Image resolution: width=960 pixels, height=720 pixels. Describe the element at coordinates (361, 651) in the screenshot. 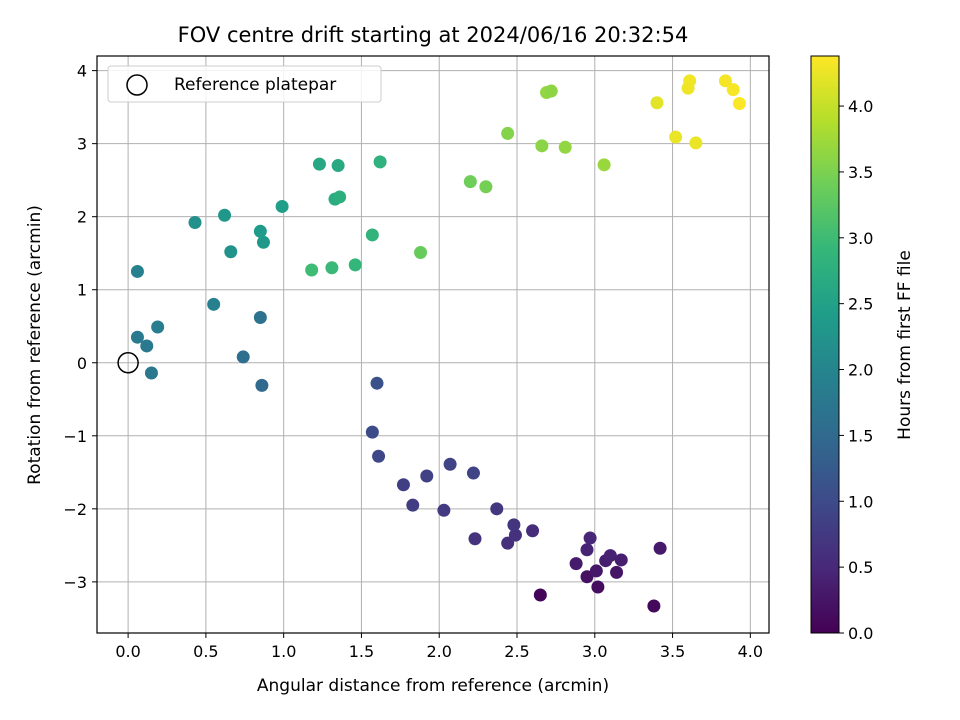

I see `x-tick-label: 1.5` at that location.